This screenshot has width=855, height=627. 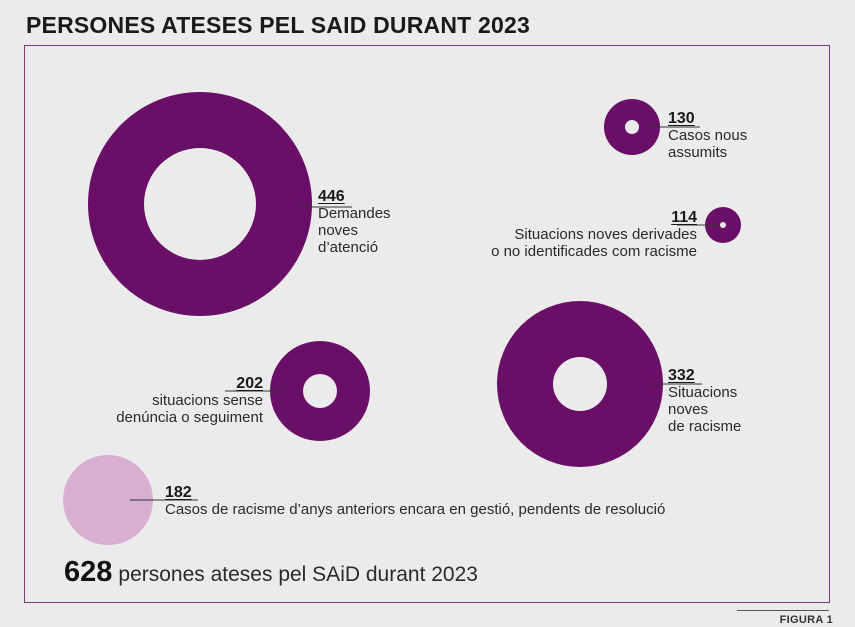 What do you see at coordinates (88, 572) in the screenshot?
I see `total-value: 628` at bounding box center [88, 572].